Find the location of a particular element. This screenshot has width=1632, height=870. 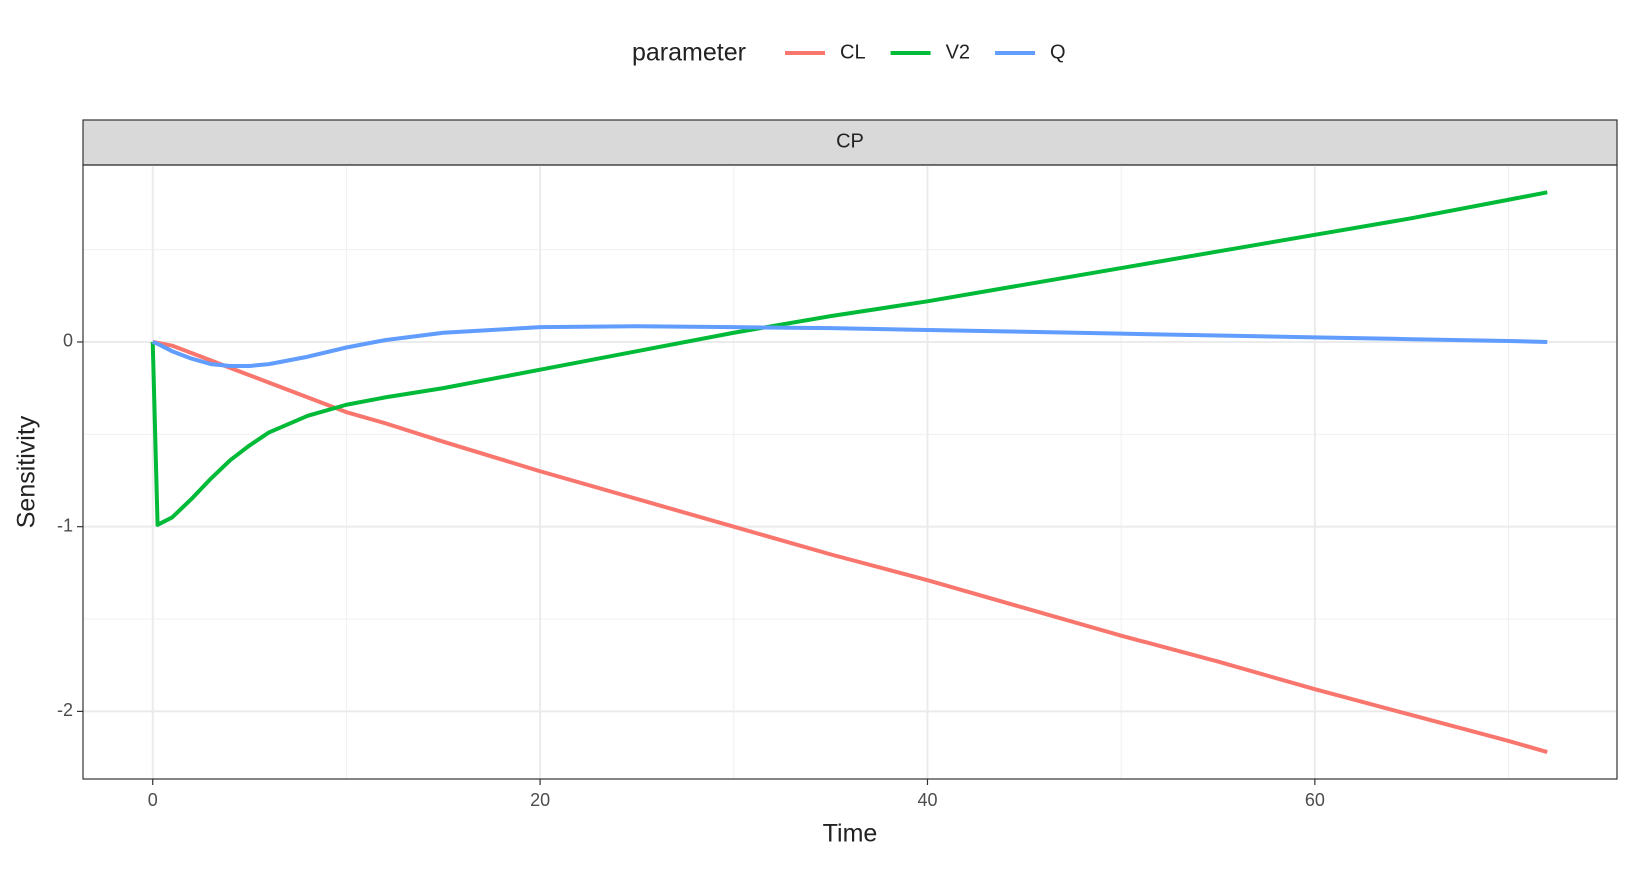

facet-label: CP is located at coordinates (850, 141).